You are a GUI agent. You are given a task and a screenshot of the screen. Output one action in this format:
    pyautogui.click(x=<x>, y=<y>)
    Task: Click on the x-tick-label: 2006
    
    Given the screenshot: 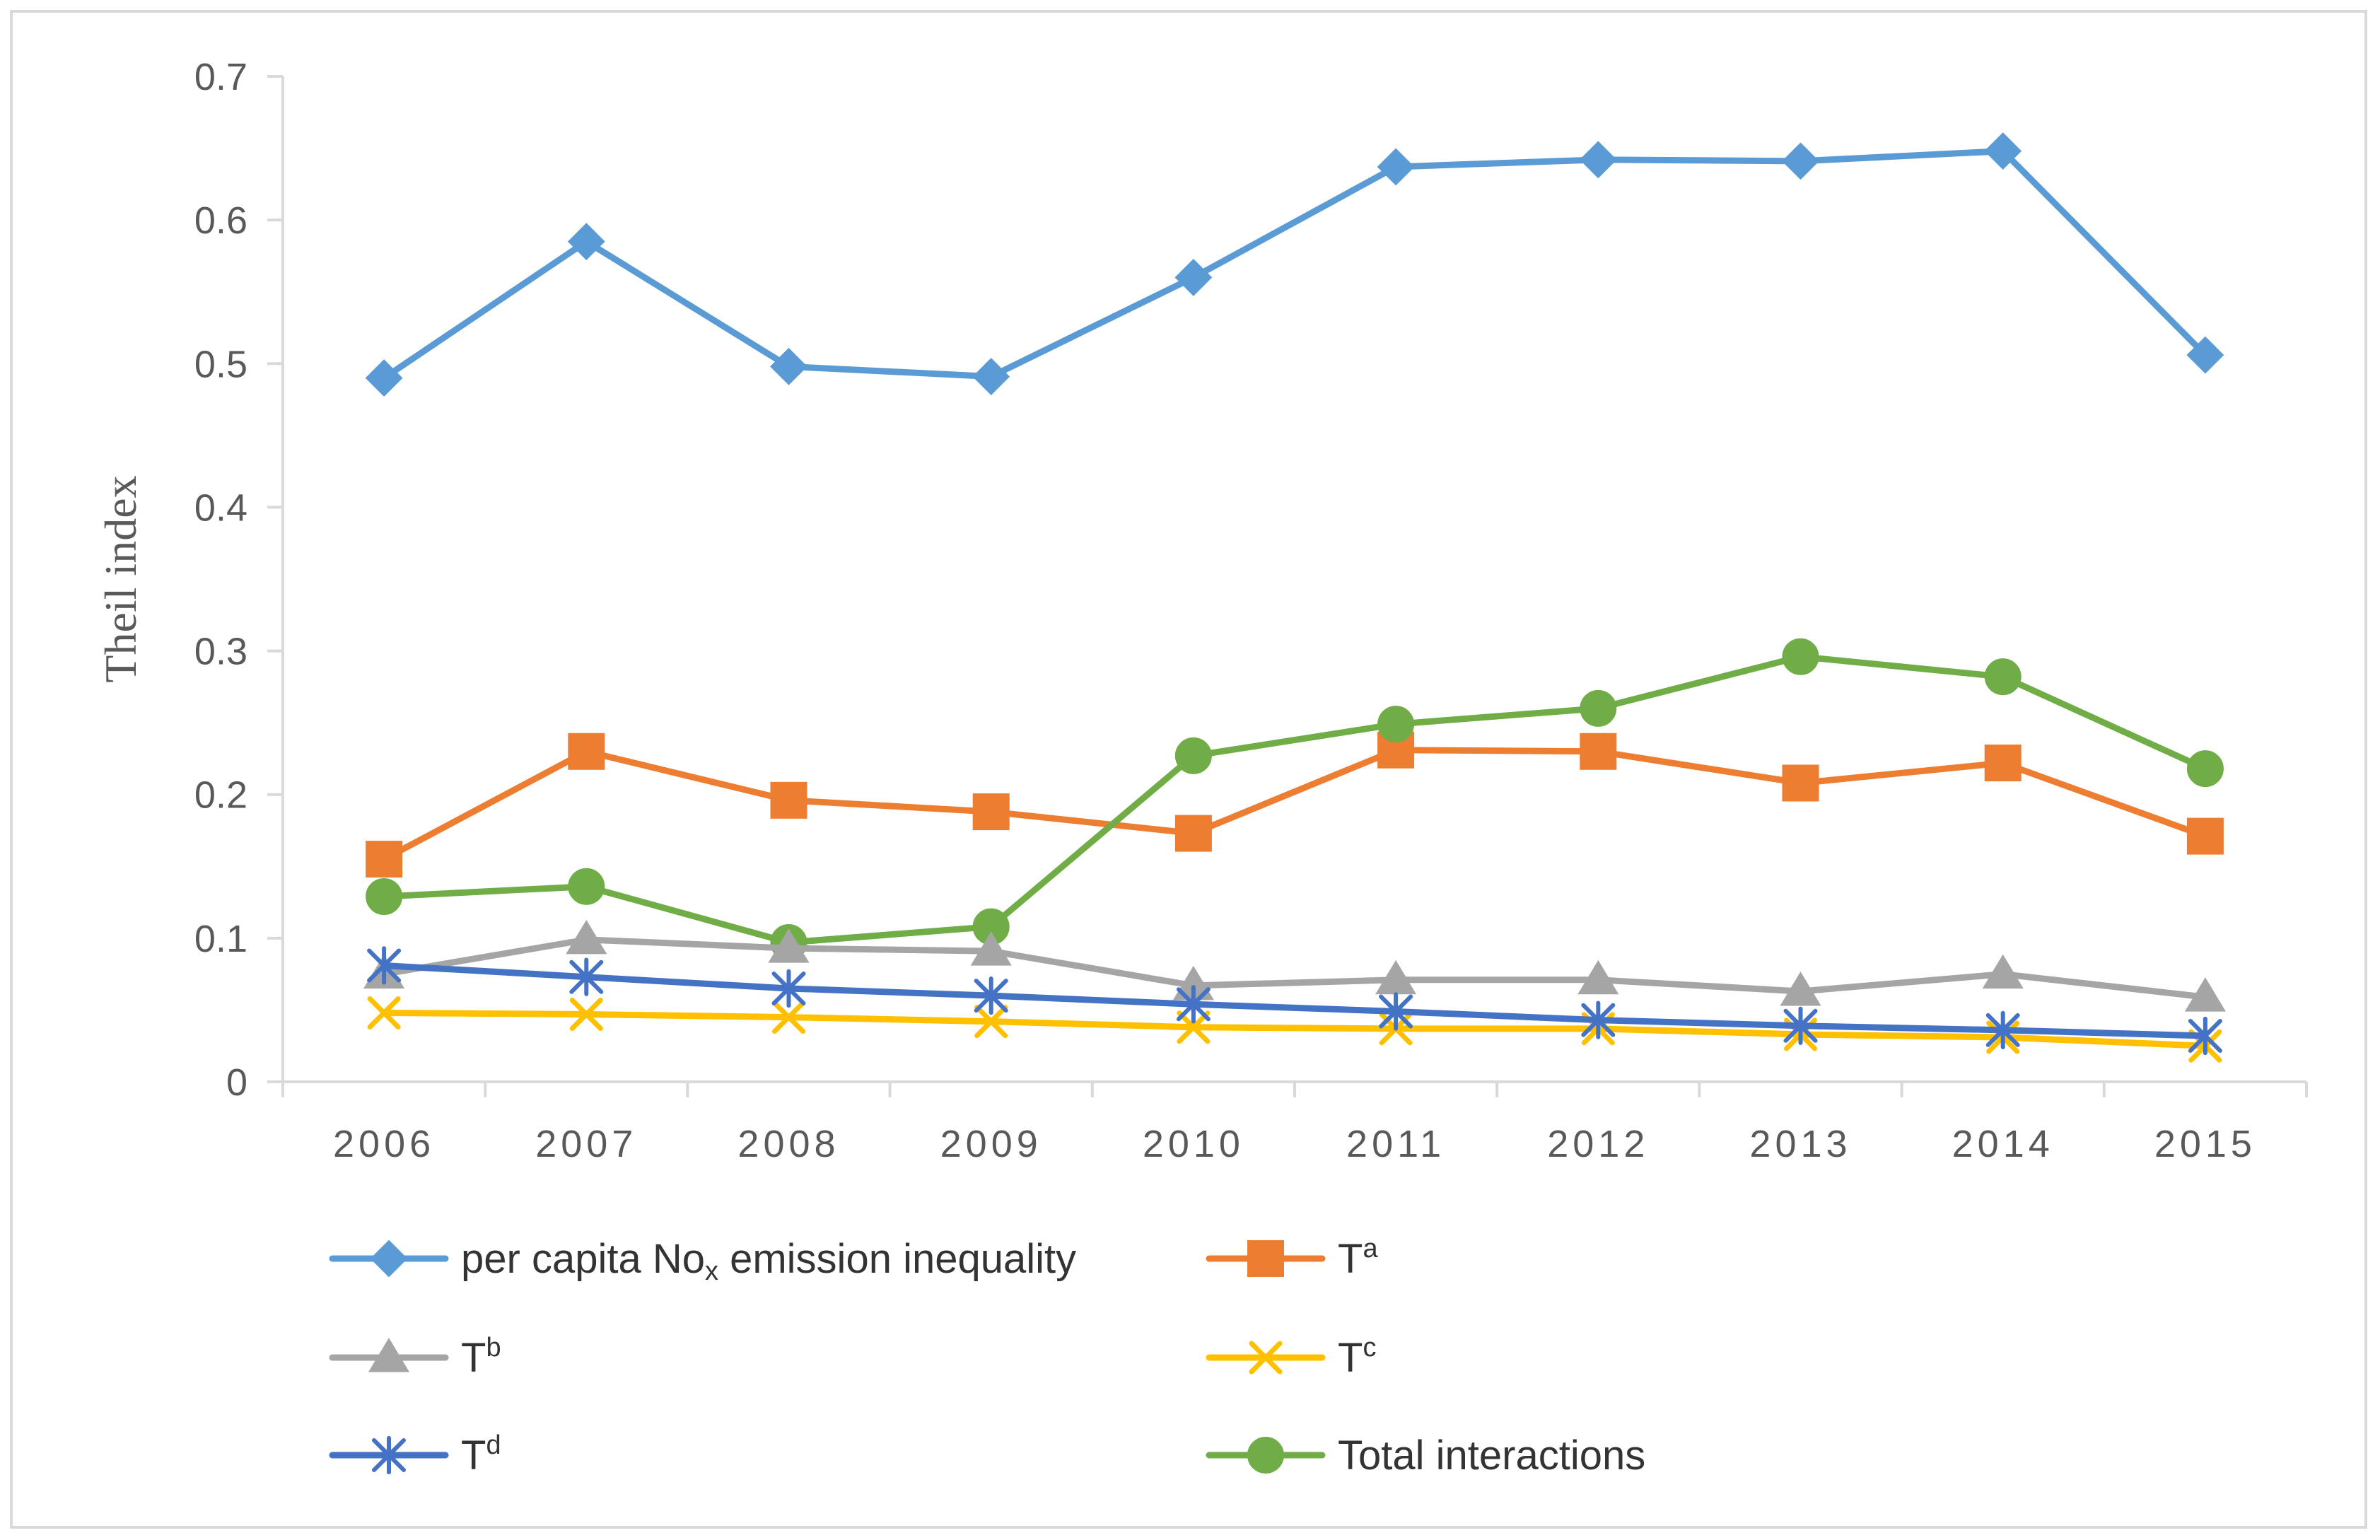 What is the action you would take?
    pyautogui.click(x=384, y=1144)
    